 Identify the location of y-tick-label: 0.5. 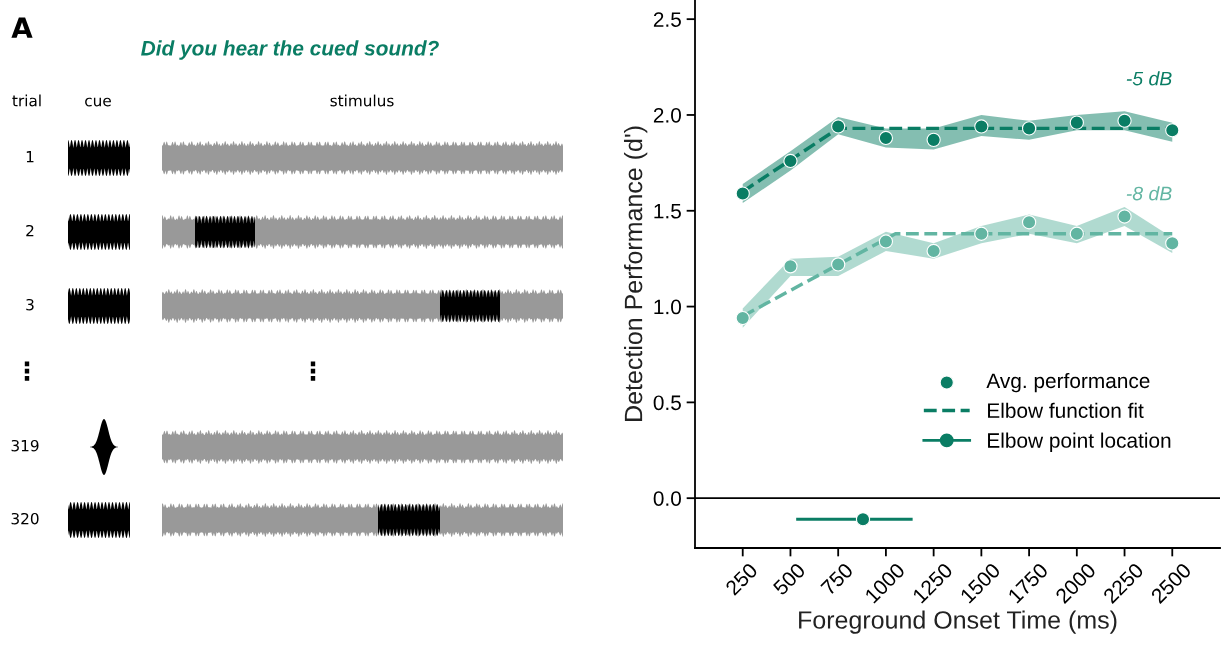
(667, 403).